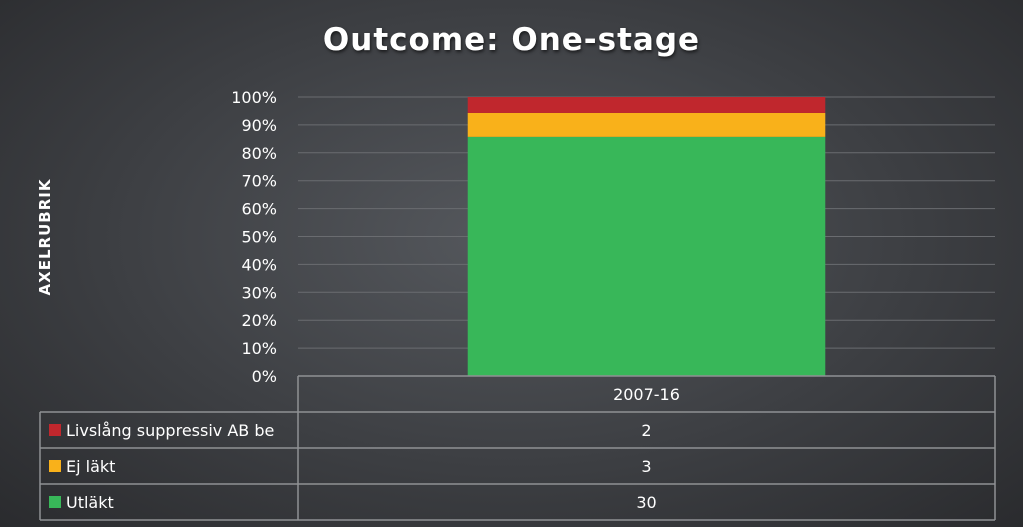 The image size is (1023, 527). What do you see at coordinates (259, 348) in the screenshot?
I see `y-tick-label: 10%` at bounding box center [259, 348].